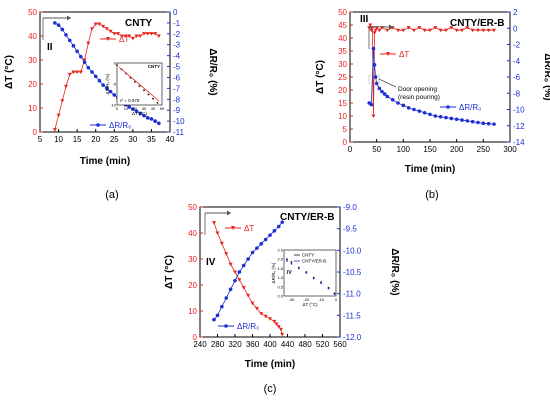 The width and height of the screenshot is (550, 400). Describe the element at coordinates (233, 228) in the screenshot. I see `delta-t-legend-marker` at that location.